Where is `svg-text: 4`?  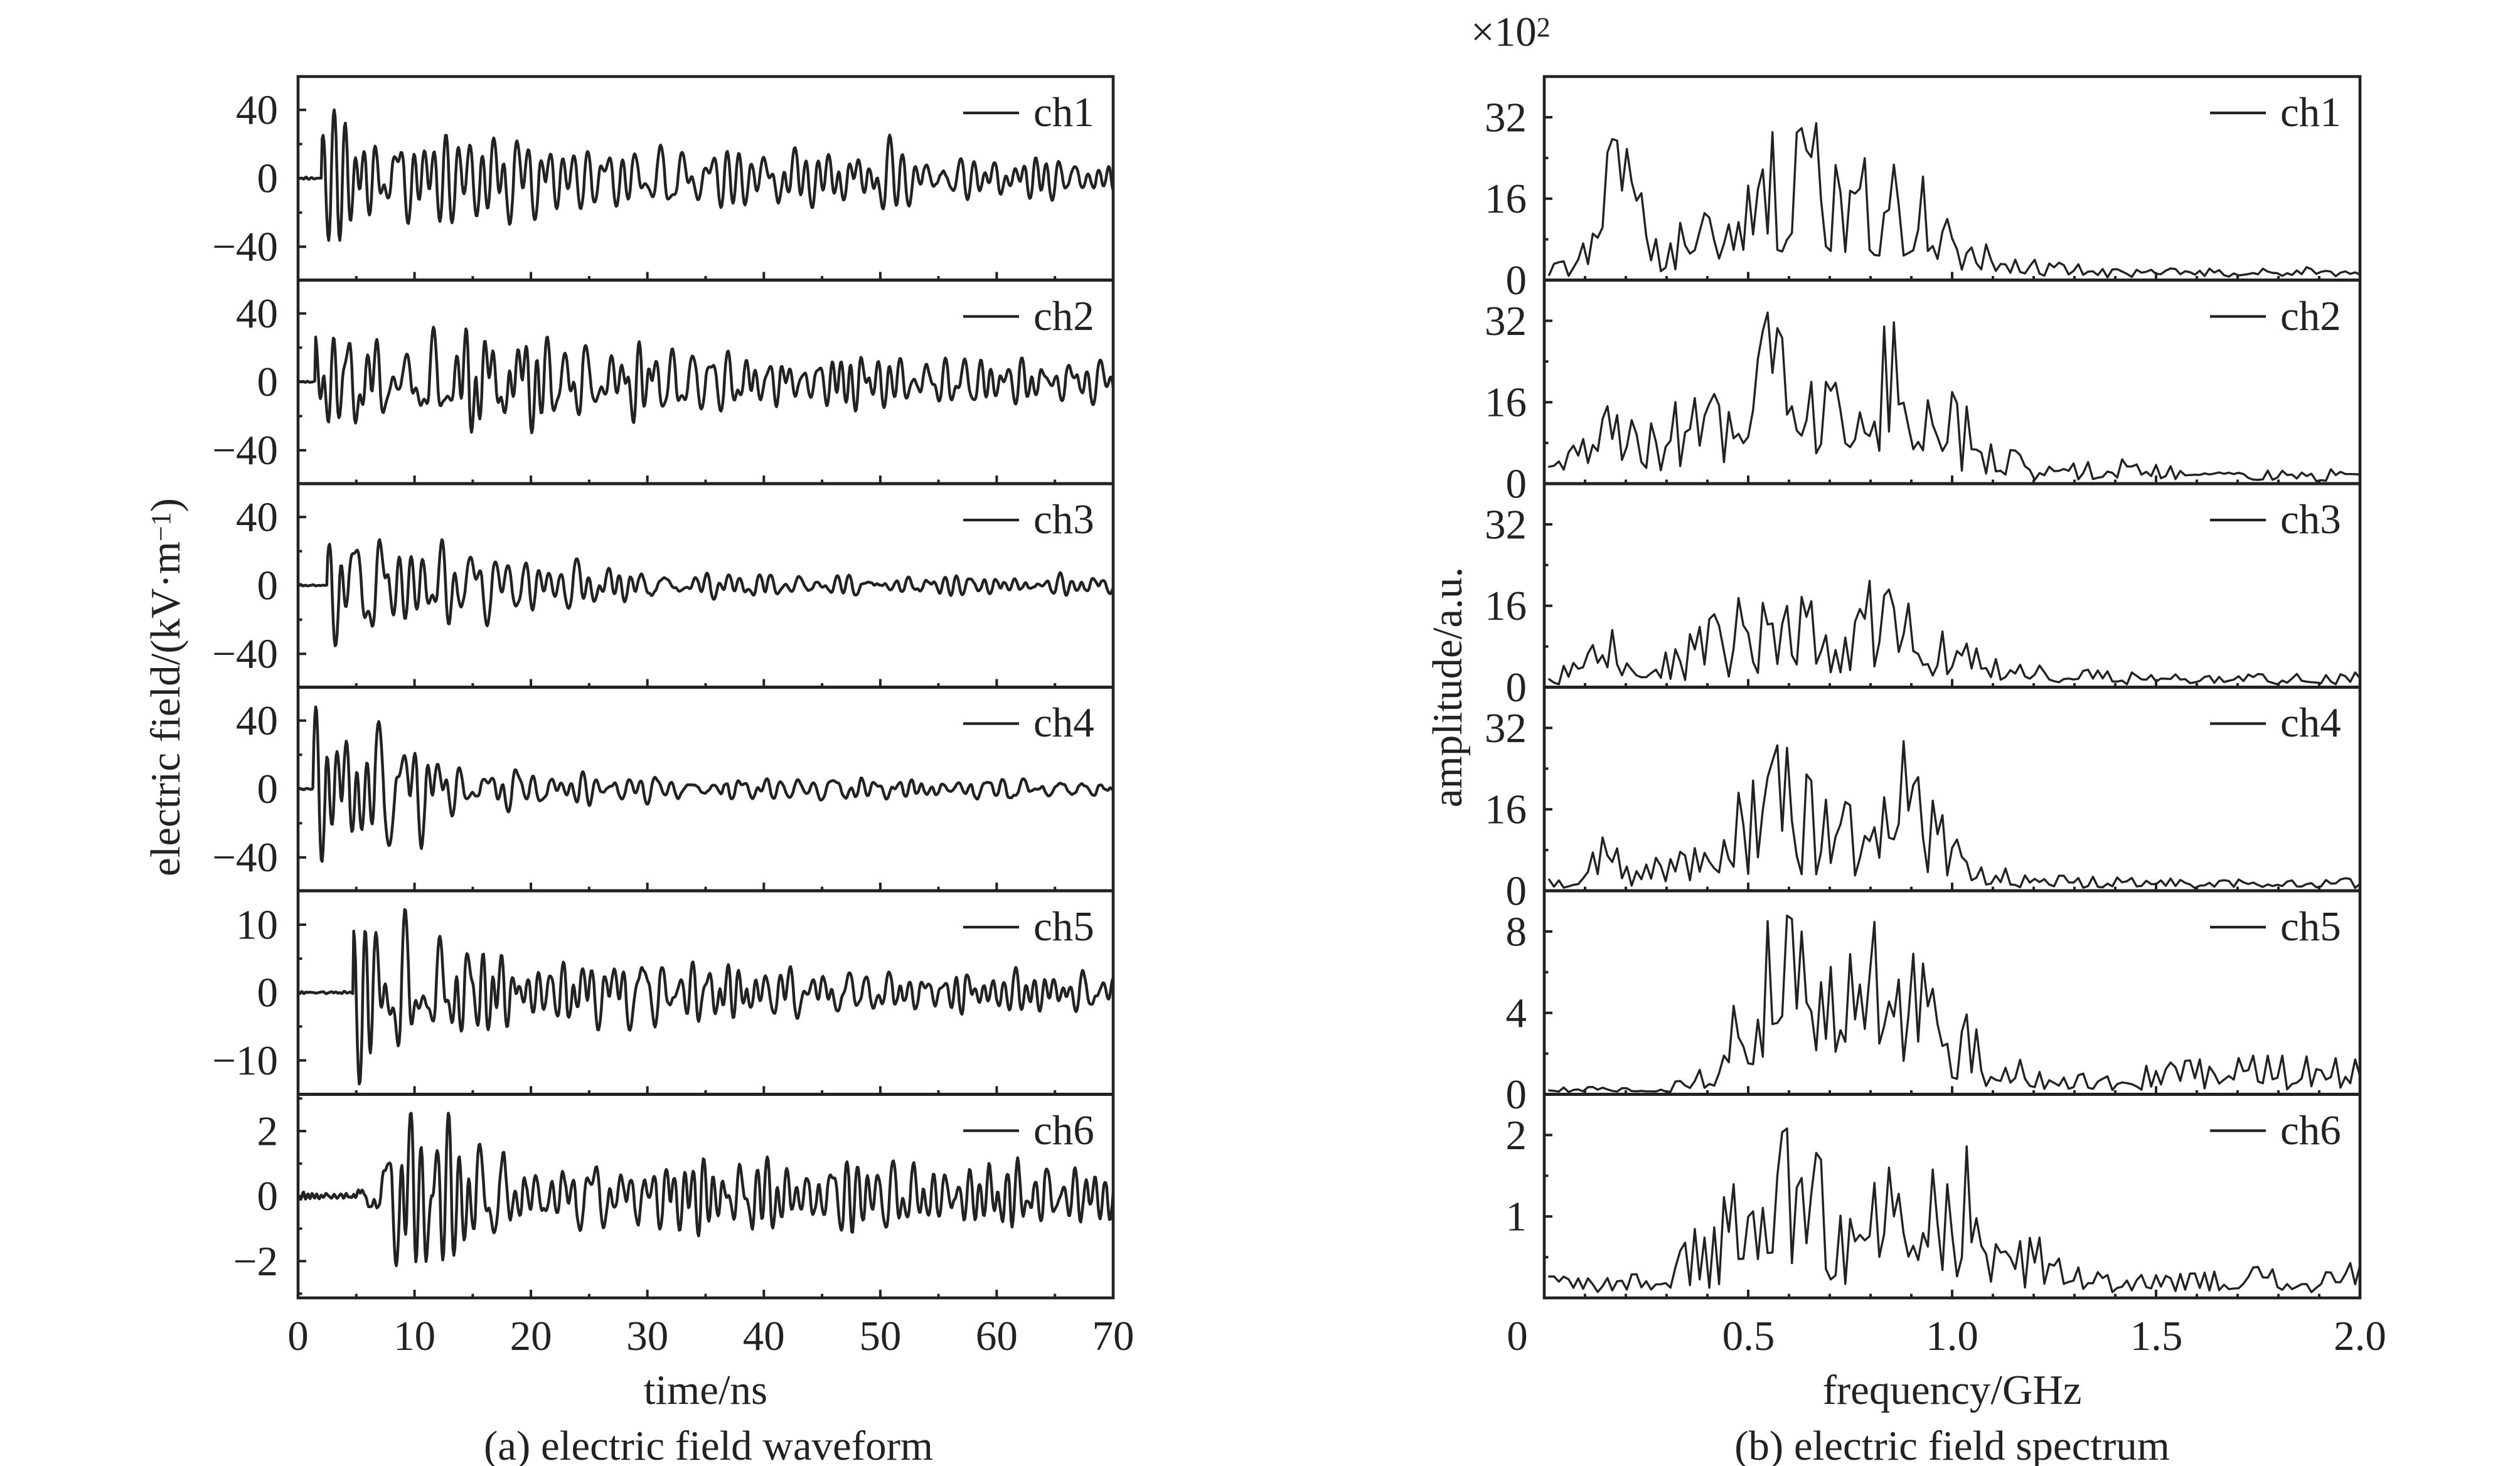
svg-text: 4 is located at coordinates (1516, 1013).